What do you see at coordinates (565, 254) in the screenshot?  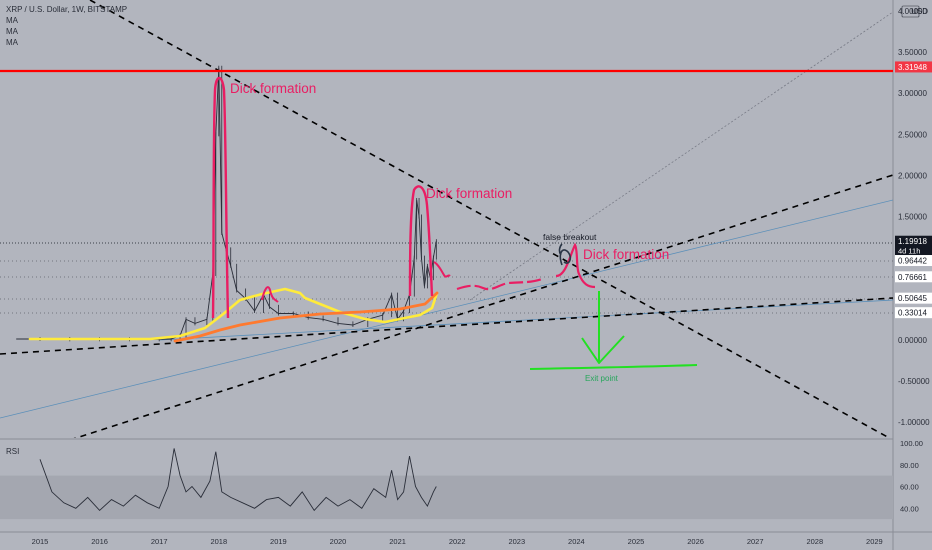 I see `false-breakout-scribble` at bounding box center [565, 254].